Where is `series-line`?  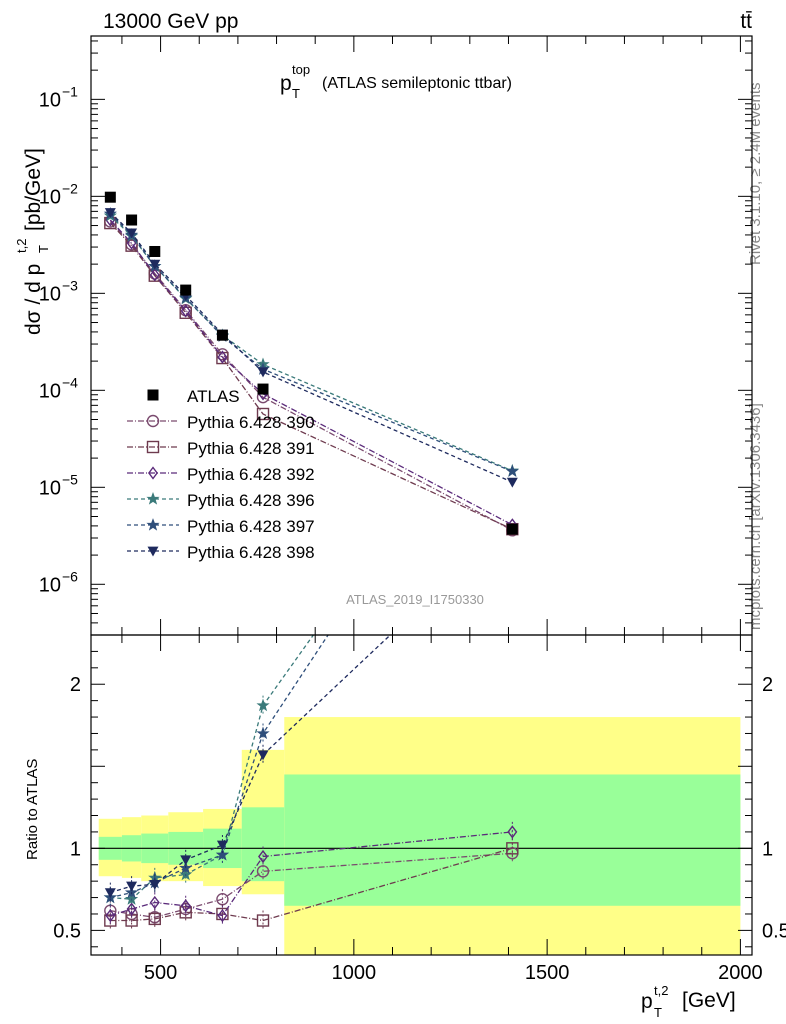 series-line is located at coordinates (311, 343).